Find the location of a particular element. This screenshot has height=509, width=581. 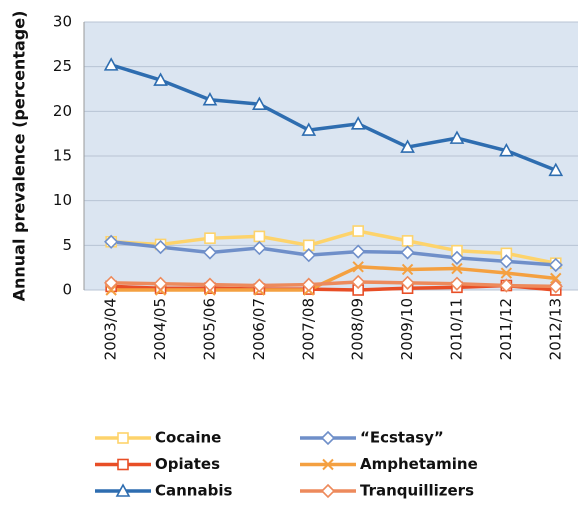

y-tick-label: 30 is located at coordinates (62, 22).